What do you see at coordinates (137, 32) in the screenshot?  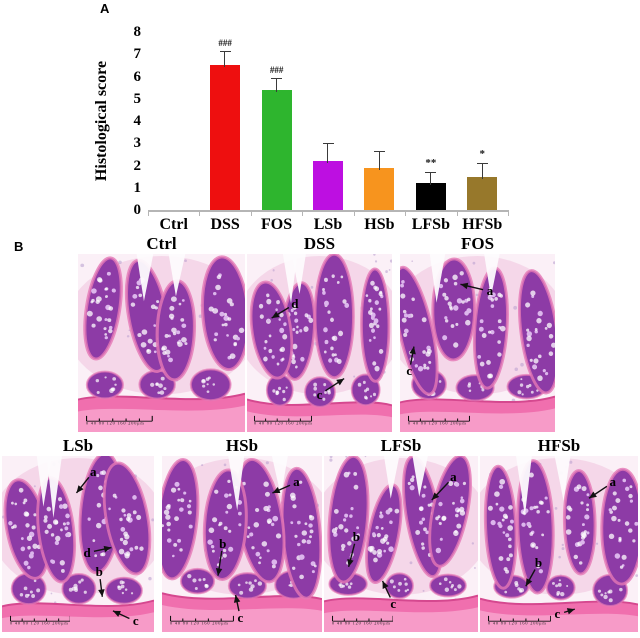 I see `y-tick-label: 8` at bounding box center [137, 32].